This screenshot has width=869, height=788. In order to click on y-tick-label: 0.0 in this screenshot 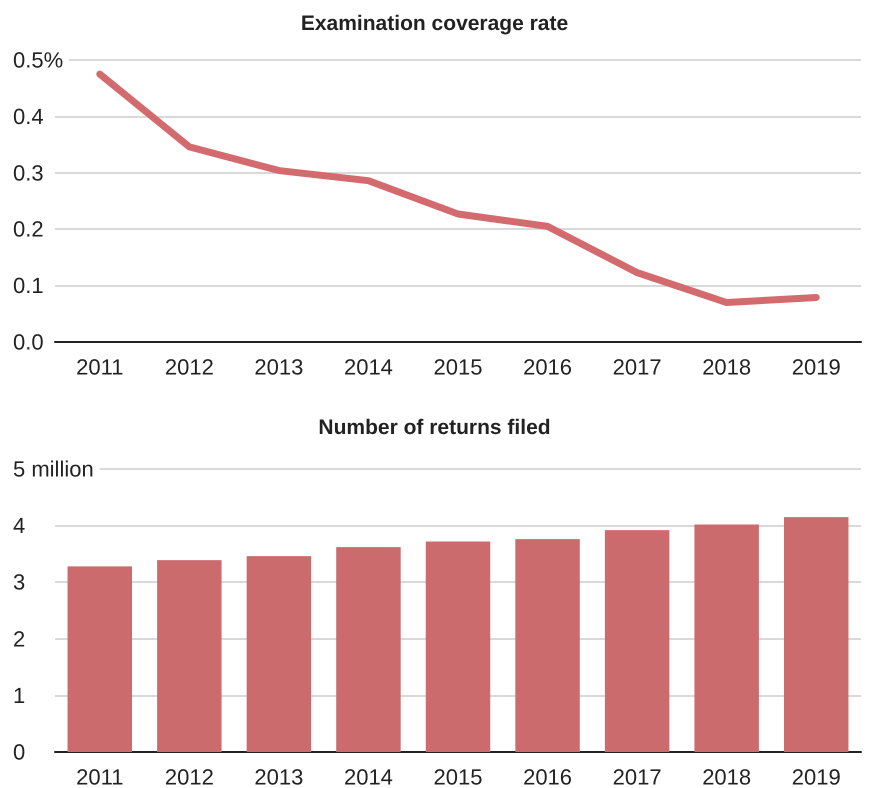, I will do `click(28, 342)`.